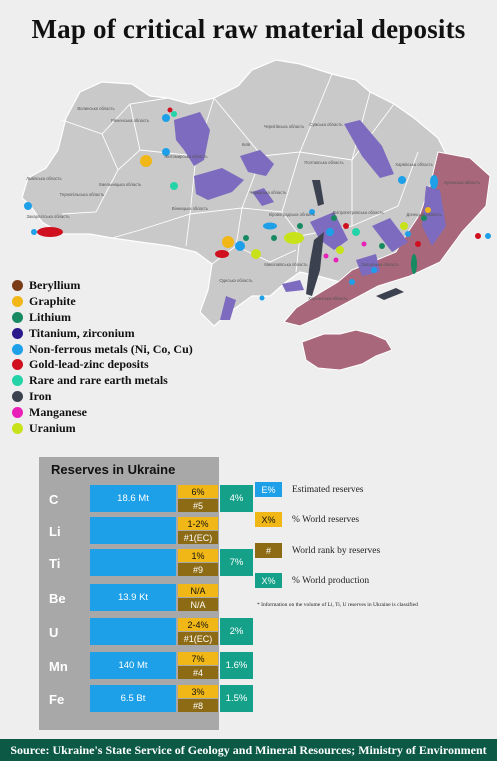  What do you see at coordinates (236, 665) in the screenshot?
I see `world-production-share: 1.6%` at bounding box center [236, 665].